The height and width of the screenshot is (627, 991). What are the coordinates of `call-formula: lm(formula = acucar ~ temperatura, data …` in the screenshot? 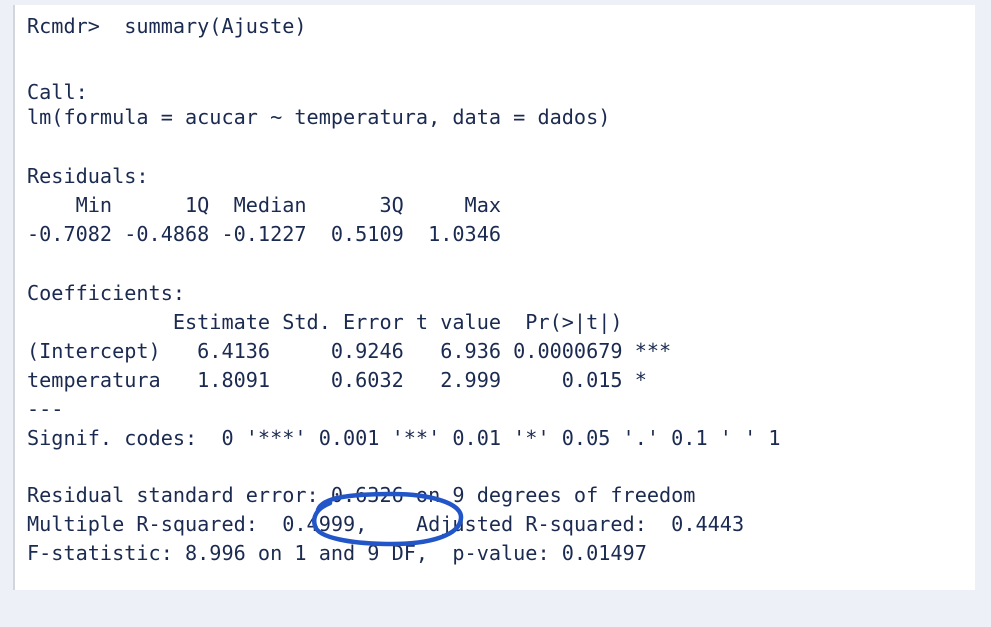 It's located at (319, 117).